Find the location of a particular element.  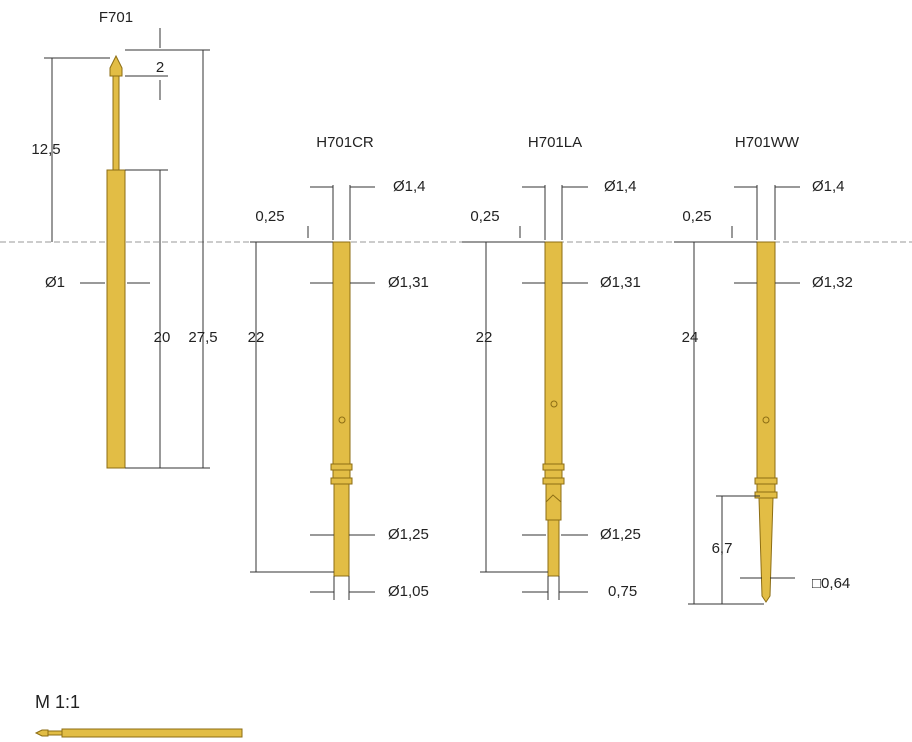

dimension: □0,64 is located at coordinates (831, 583).